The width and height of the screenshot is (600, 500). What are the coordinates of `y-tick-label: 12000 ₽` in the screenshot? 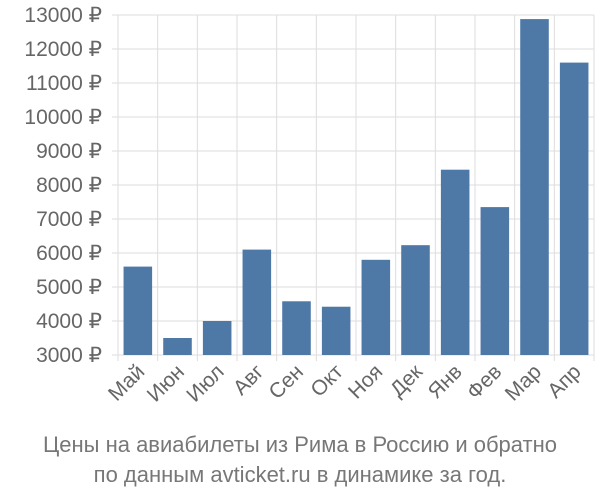 It's located at (63, 49).